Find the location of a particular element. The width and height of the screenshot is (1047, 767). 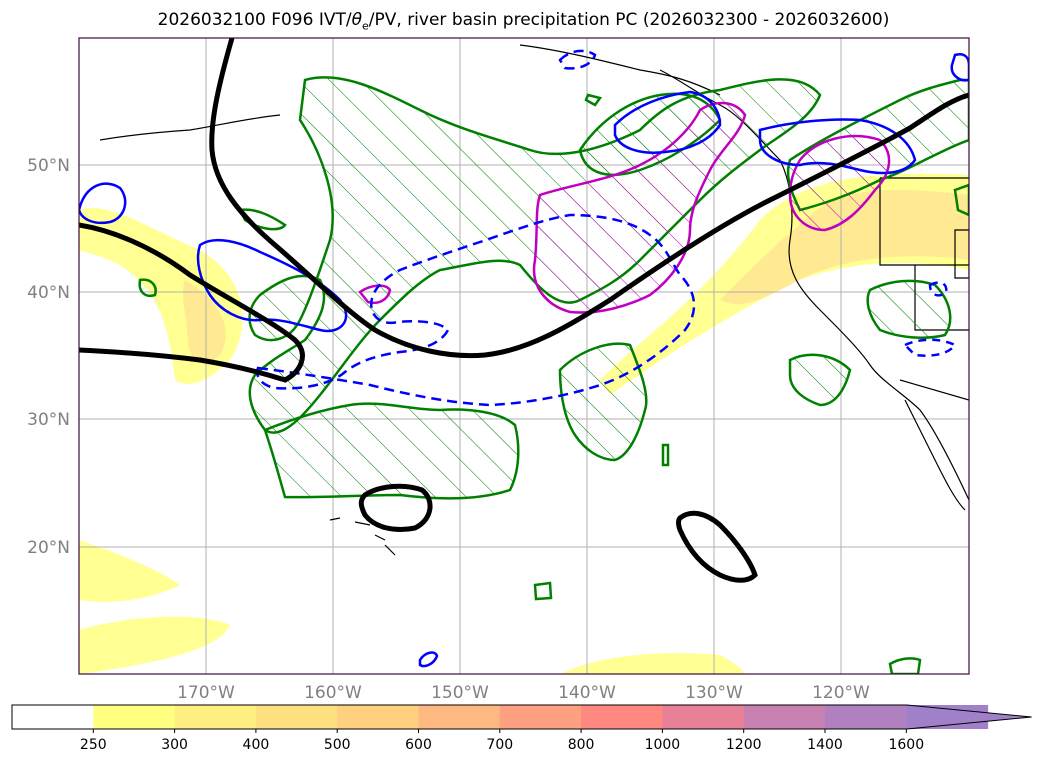

colorbar-extend-arrow is located at coordinates (969, 717).